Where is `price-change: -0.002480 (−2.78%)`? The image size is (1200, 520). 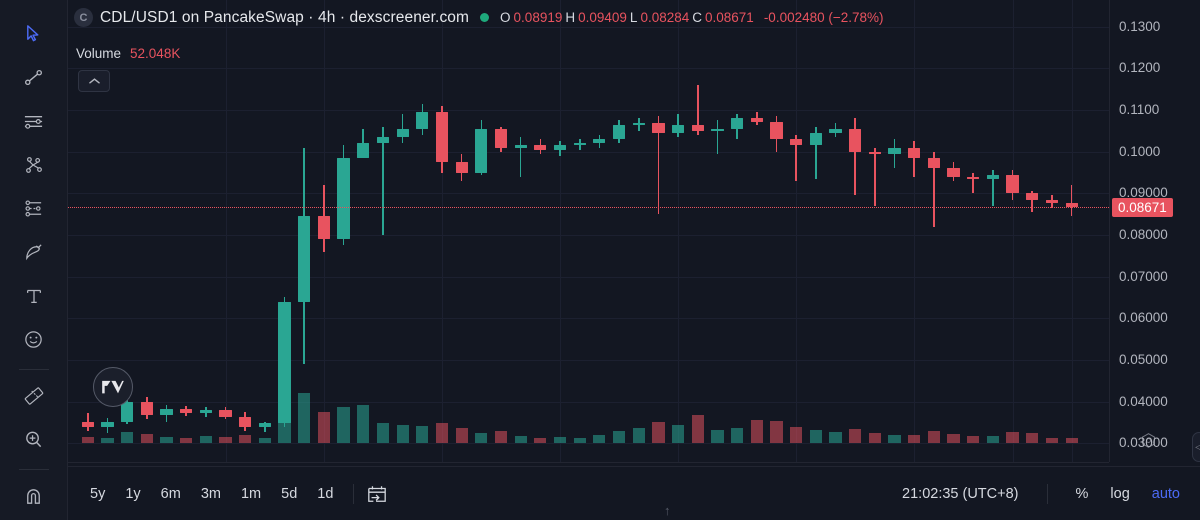
price-change: -0.002480 (−2.78%) is located at coordinates (823, 17).